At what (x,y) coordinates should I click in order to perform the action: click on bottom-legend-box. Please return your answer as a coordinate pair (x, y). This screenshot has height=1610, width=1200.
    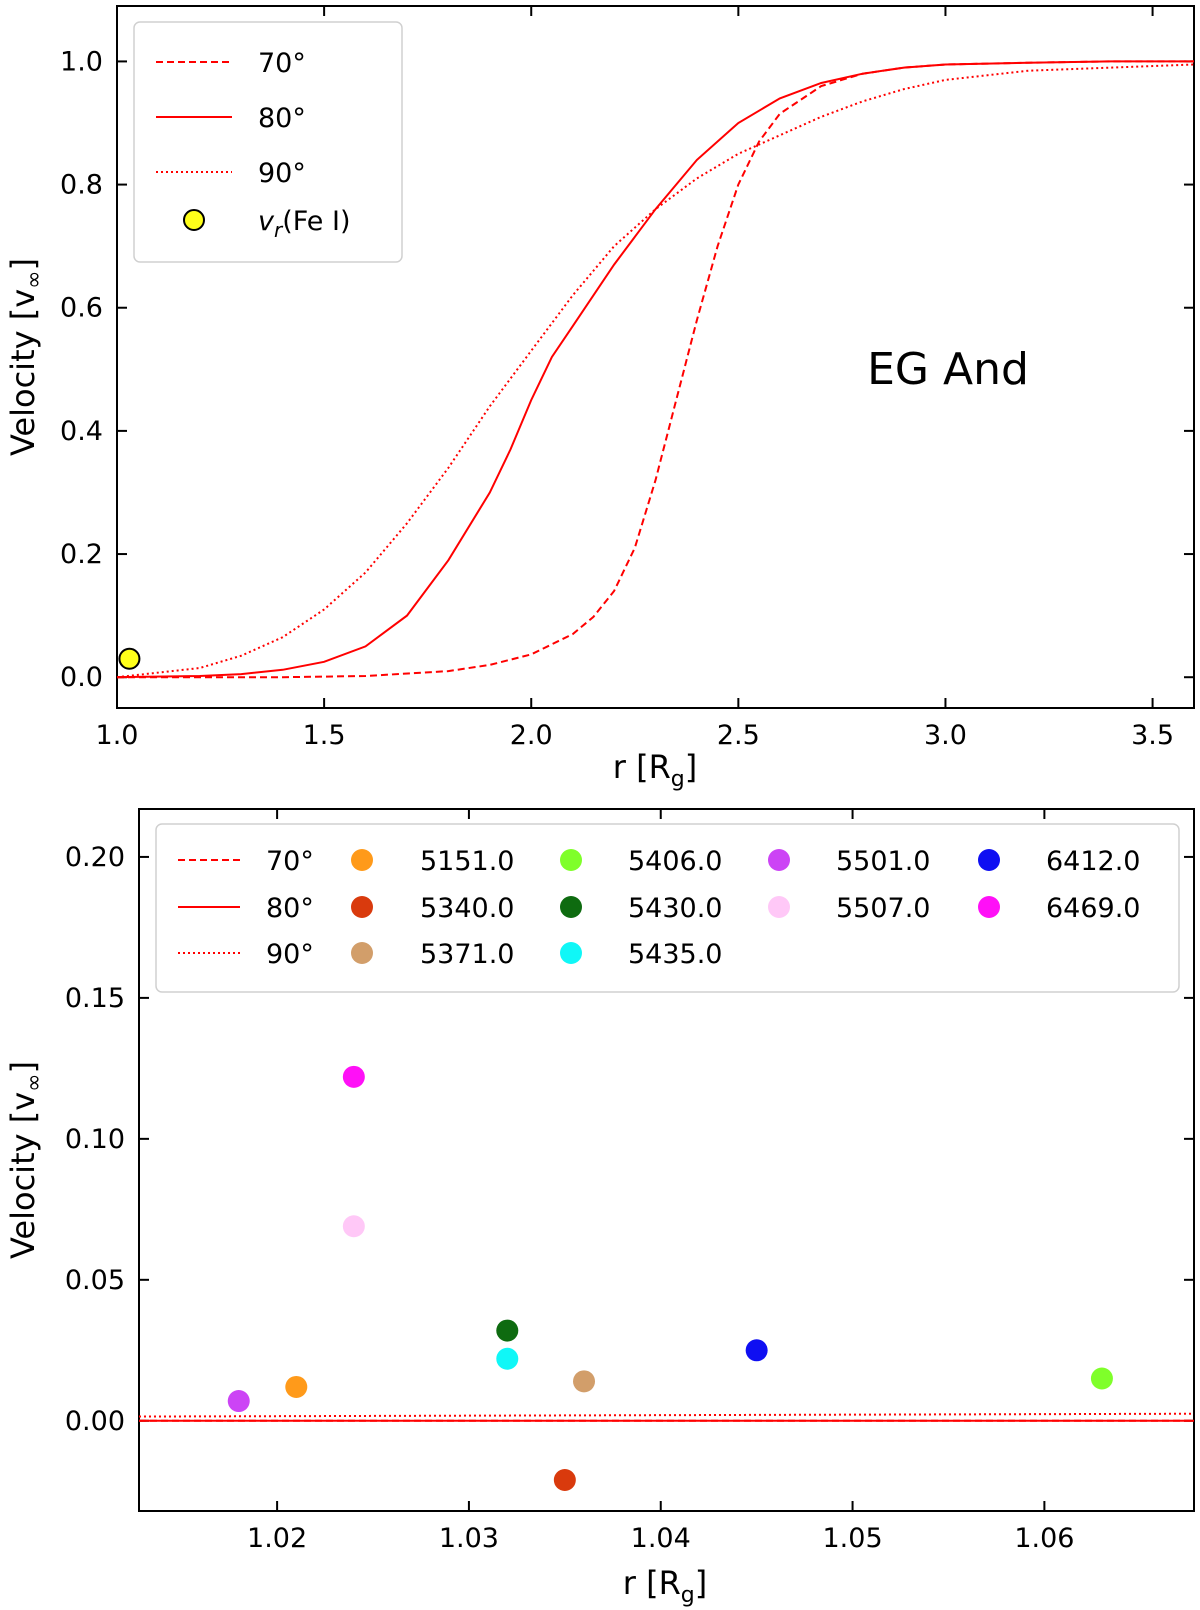
    Looking at the image, I should click on (667, 908).